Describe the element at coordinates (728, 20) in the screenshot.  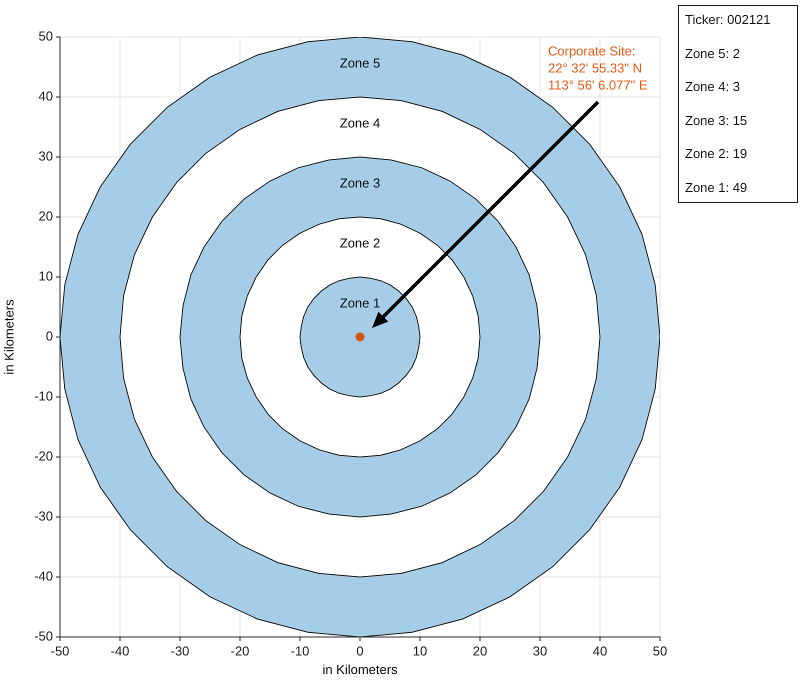
I see `text: Ticker: 002121` at that location.